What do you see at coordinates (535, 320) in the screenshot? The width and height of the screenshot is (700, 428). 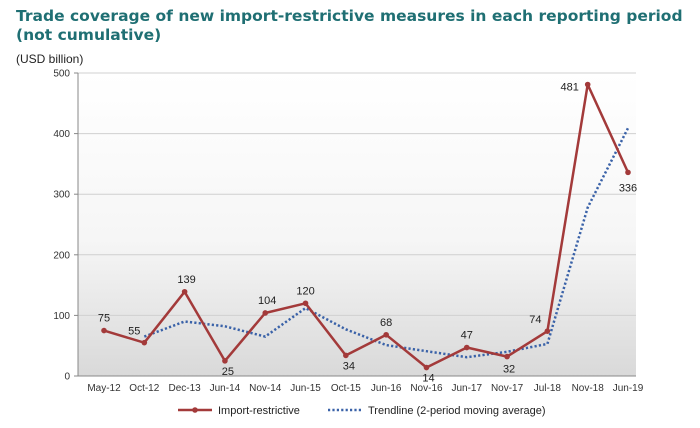 I see `data-label: 74` at bounding box center [535, 320].